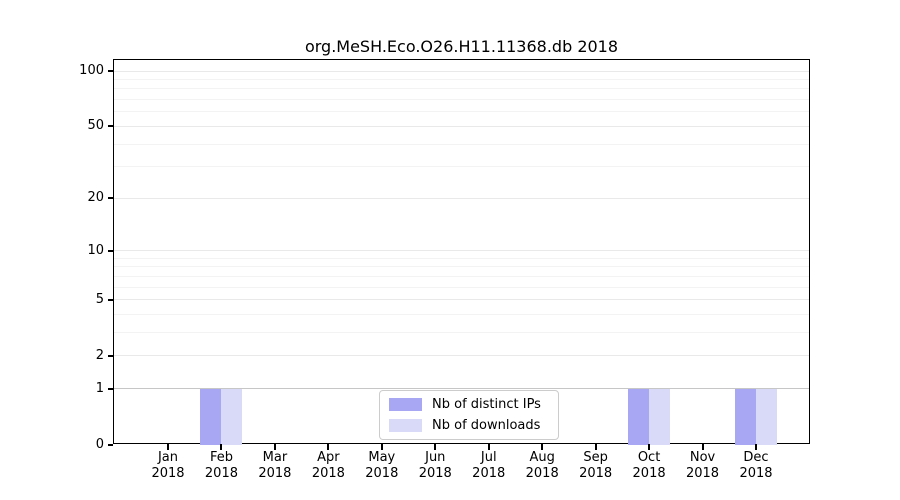 The height and width of the screenshot is (500, 900). Describe the element at coordinates (702, 465) in the screenshot. I see `x-tick-label-nov: Nov 2018` at that location.